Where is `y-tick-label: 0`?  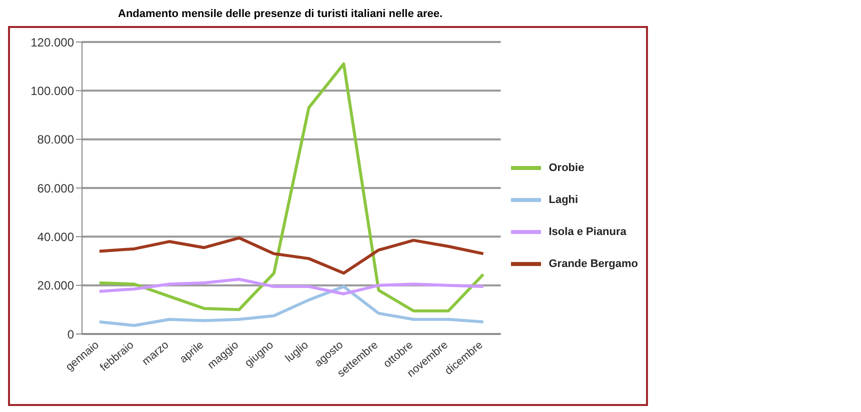
y-tick-label: 0 is located at coordinates (70, 334).